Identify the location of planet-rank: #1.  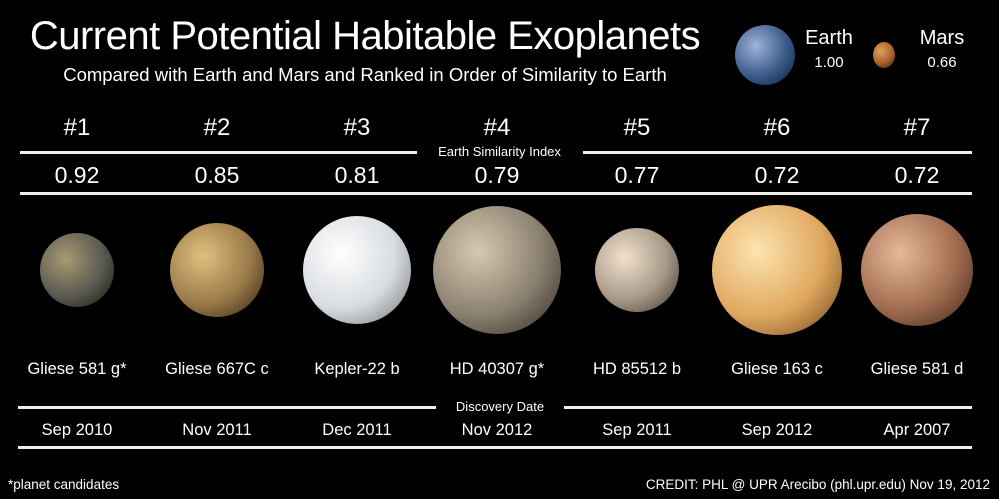
(77, 127).